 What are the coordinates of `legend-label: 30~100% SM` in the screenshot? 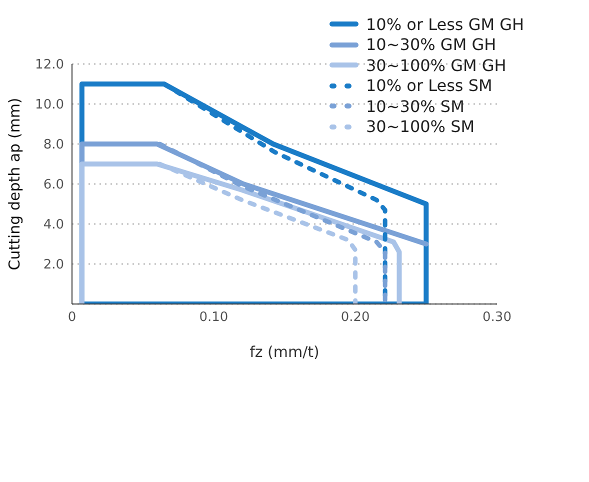 It's located at (420, 126).